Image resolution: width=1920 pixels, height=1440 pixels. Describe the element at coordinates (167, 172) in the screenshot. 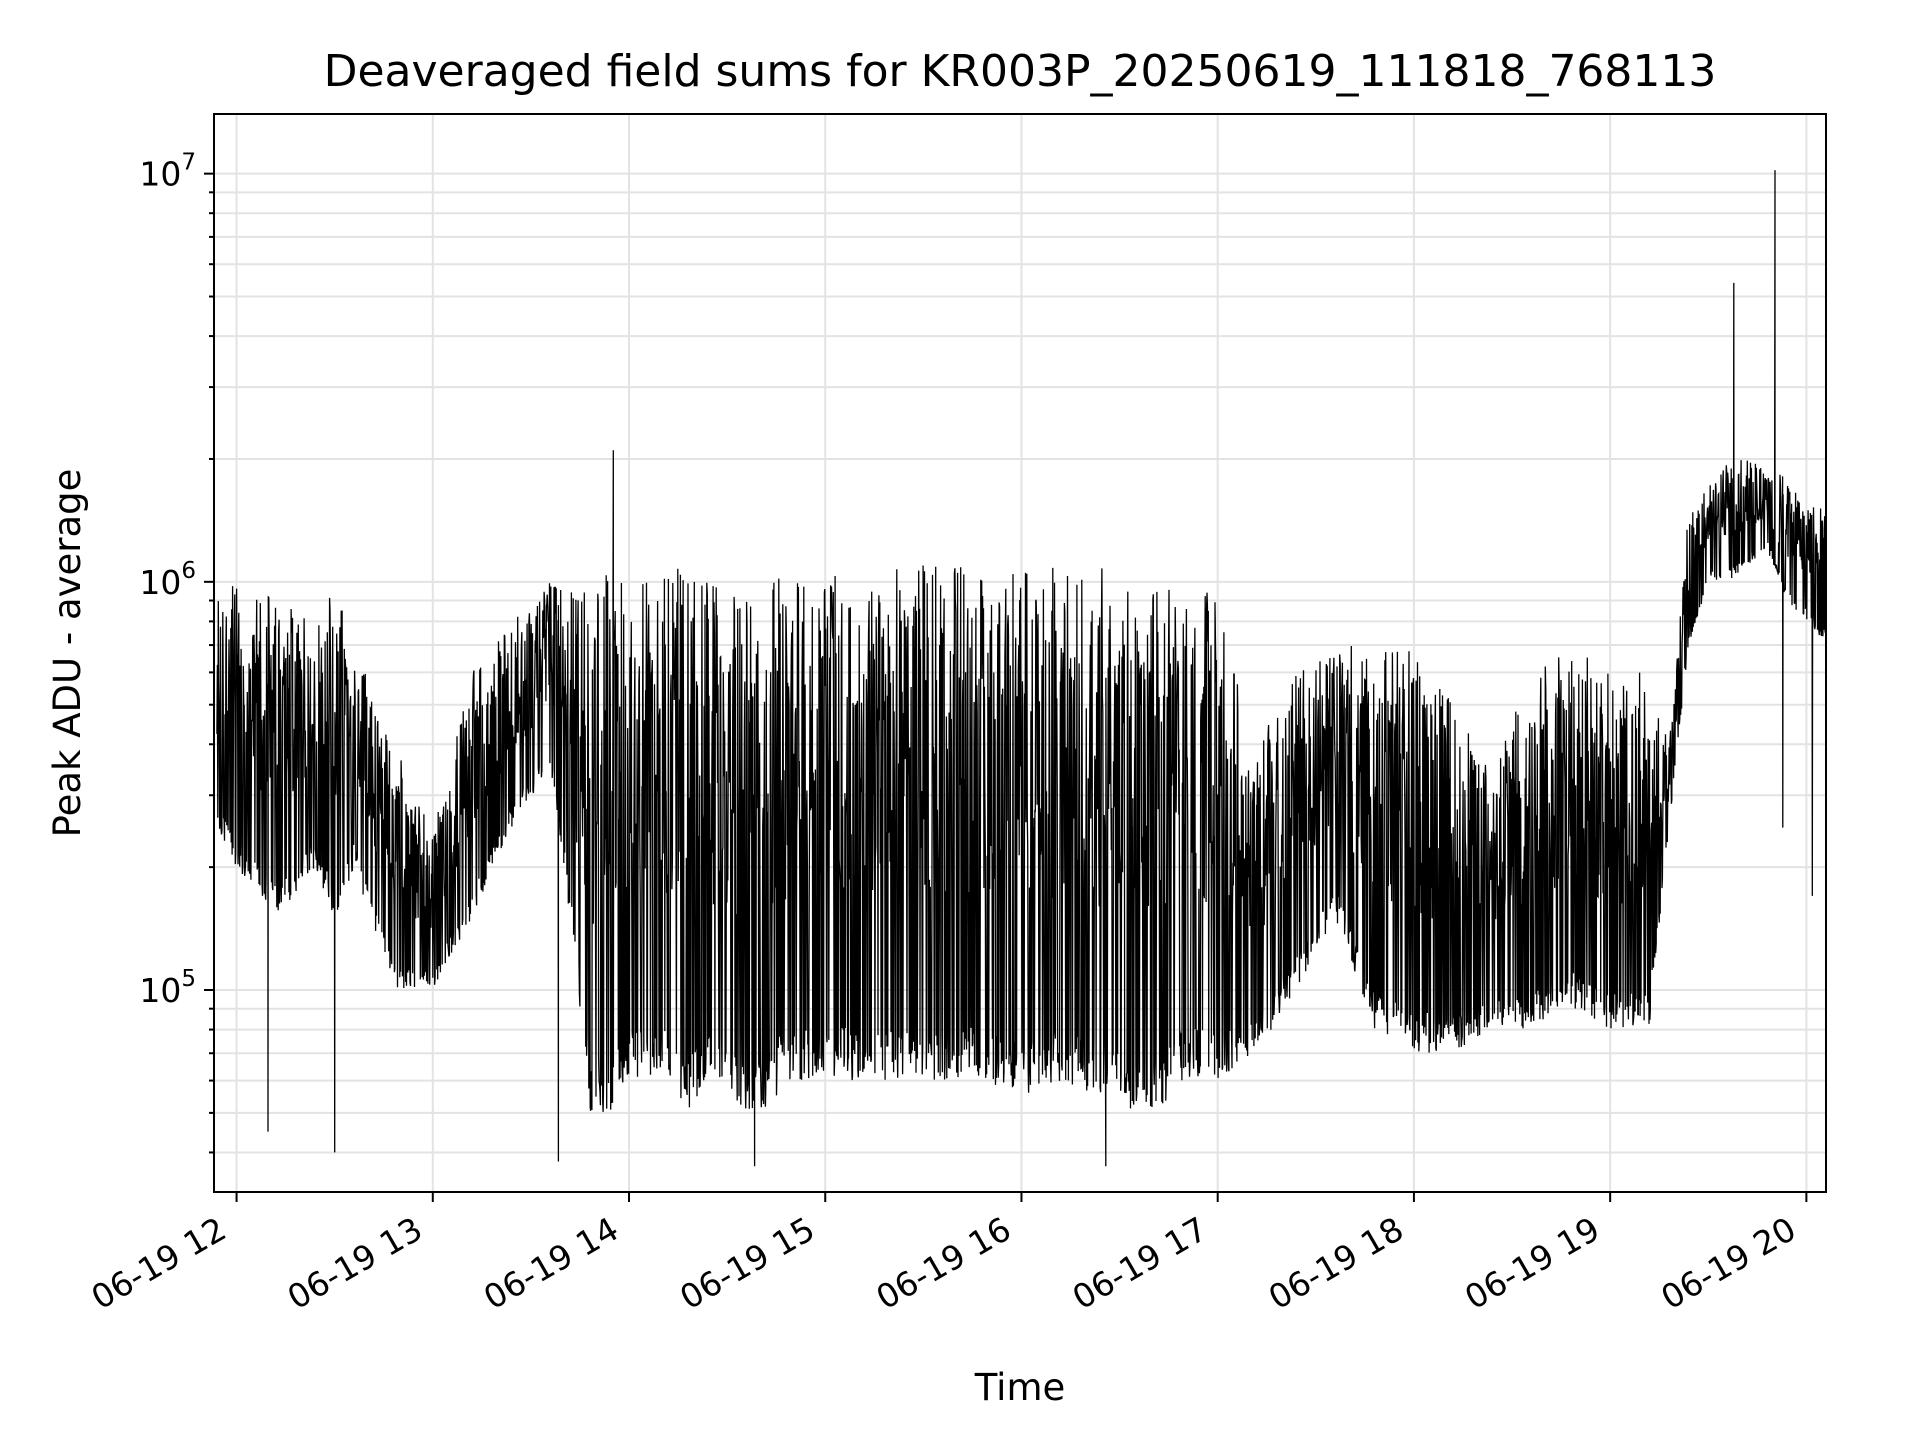

I see `y-tick-label: 10⁷` at that location.